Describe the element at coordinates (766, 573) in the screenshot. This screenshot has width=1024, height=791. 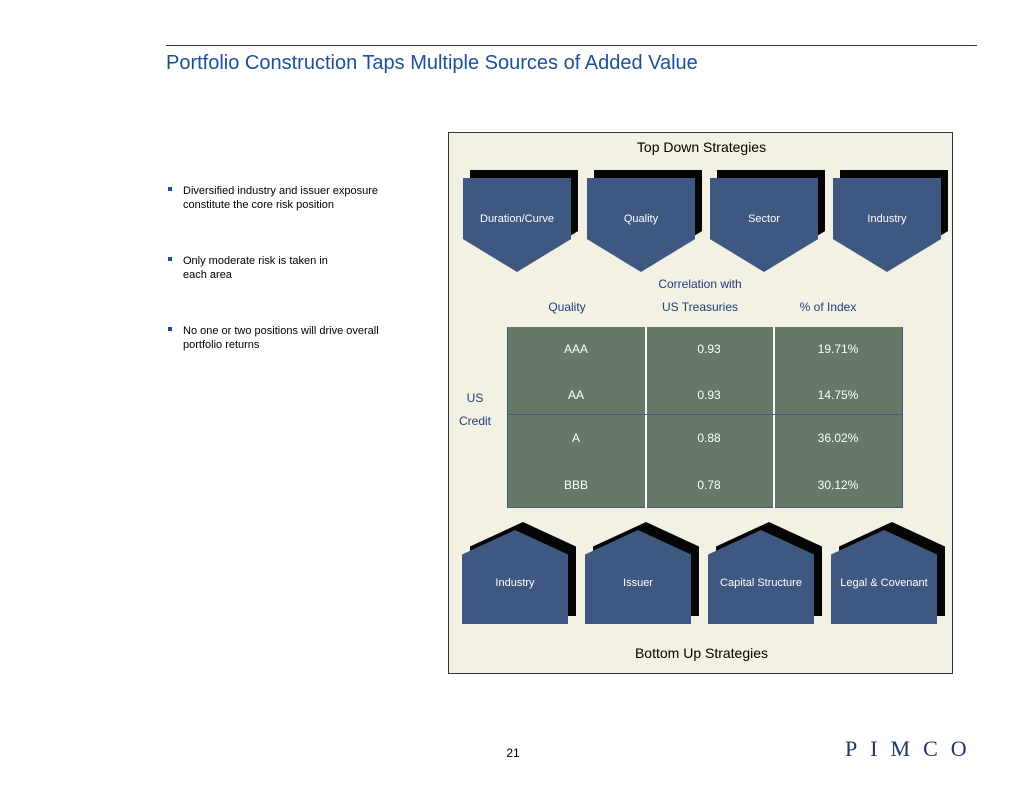
I see `bottom-strategy-capital-structure: Capital Structure` at that location.